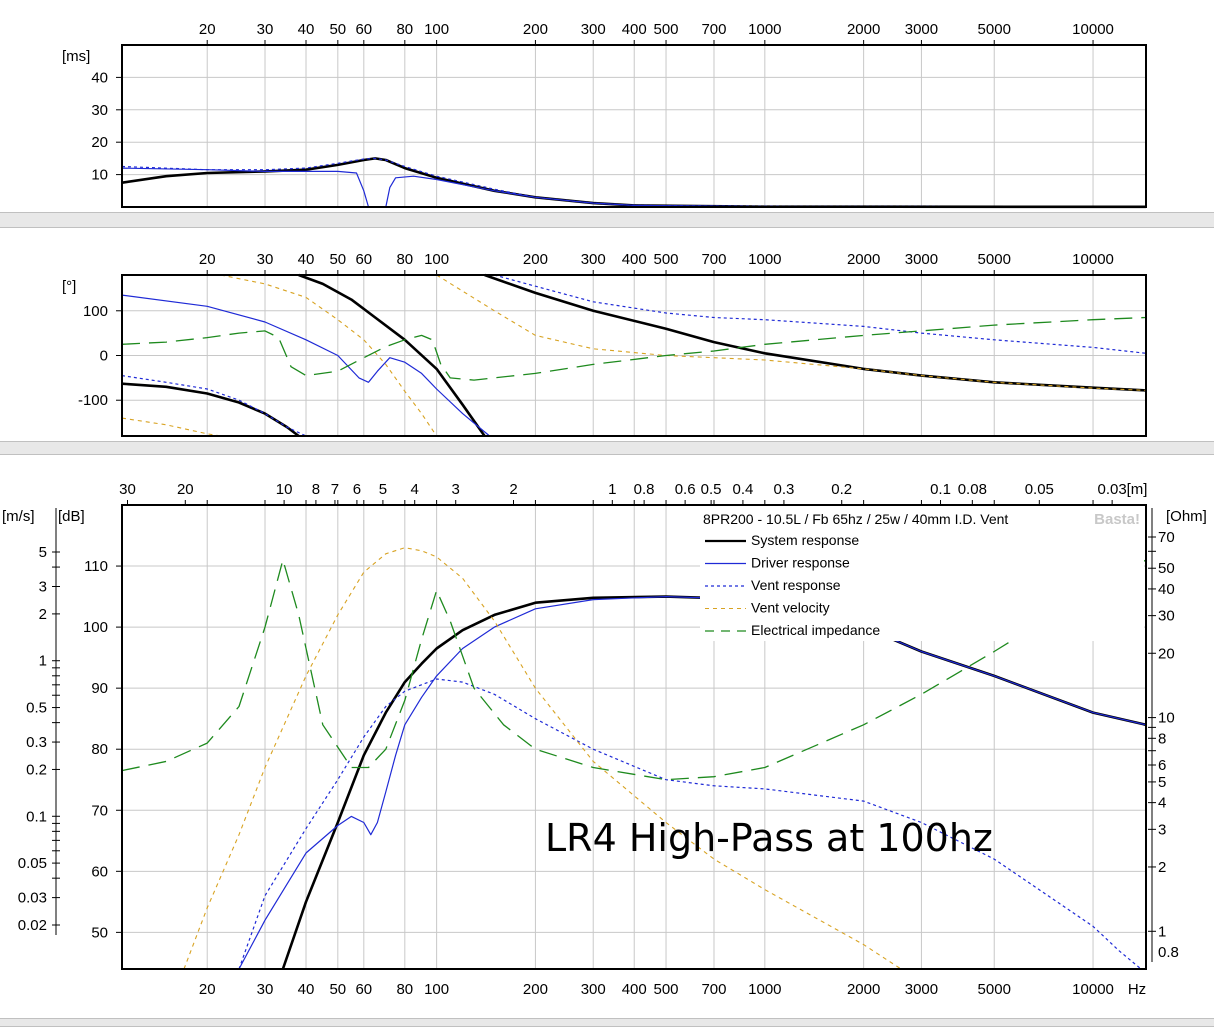  Describe the element at coordinates (93, 400) in the screenshot. I see `panel2-y-tick-label: -100` at that location.